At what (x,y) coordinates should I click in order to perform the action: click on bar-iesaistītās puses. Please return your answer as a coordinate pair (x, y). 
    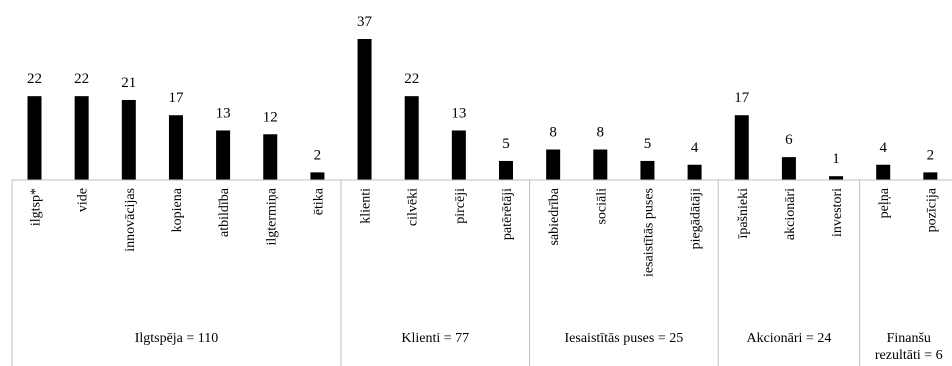
    Looking at the image, I should click on (647, 170).